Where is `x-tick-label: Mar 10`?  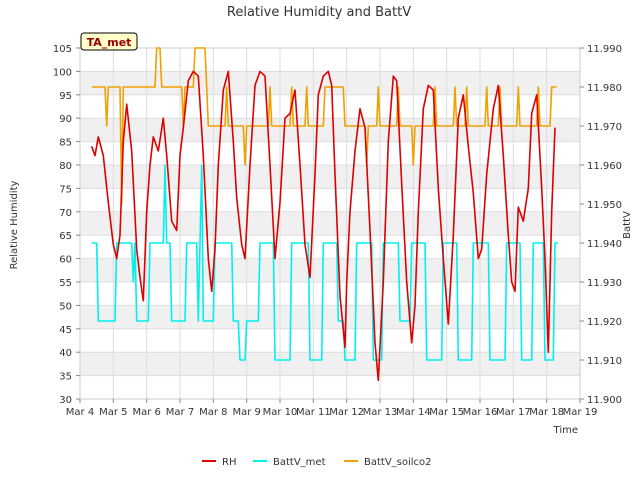 x-tick-label: Mar 10 is located at coordinates (280, 412).